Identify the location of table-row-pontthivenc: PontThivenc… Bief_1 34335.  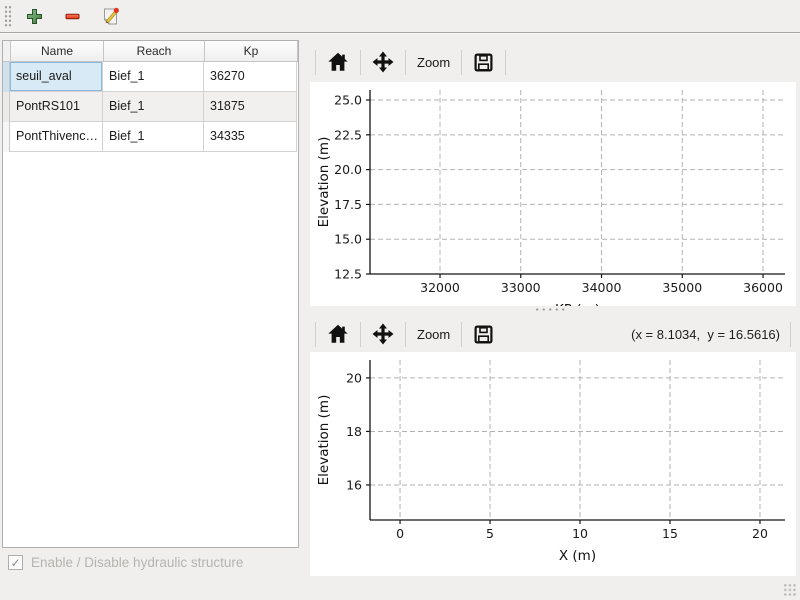
(150, 137).